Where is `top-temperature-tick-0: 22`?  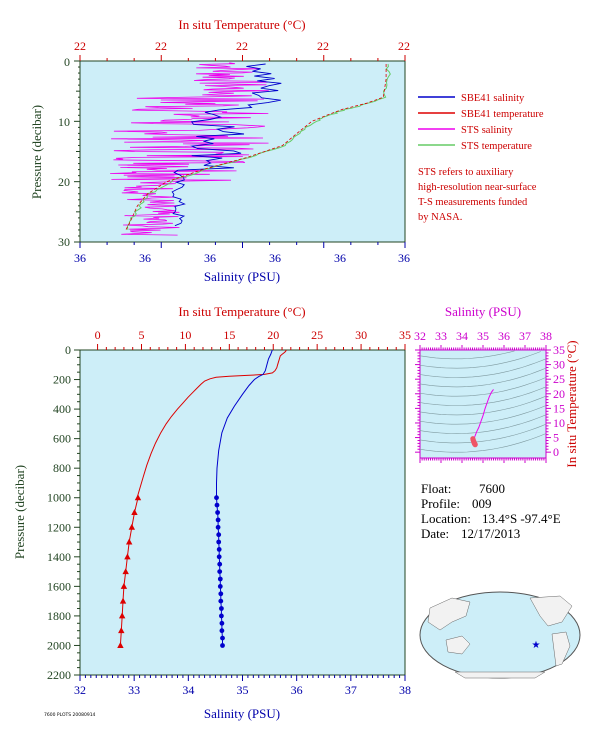
top-temperature-tick-0: 22 is located at coordinates (80, 46).